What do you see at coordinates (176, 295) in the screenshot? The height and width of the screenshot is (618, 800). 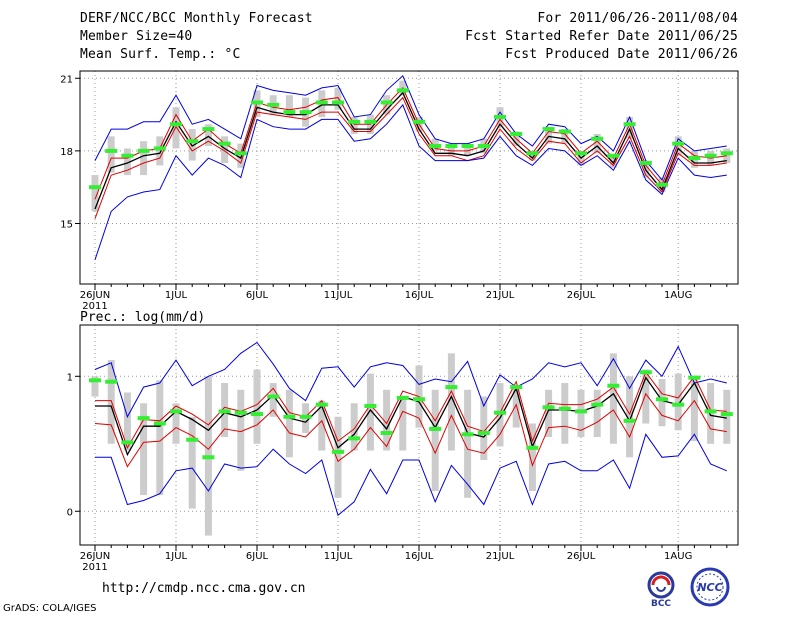 I see `x-tick-label: 1JUL` at bounding box center [176, 295].